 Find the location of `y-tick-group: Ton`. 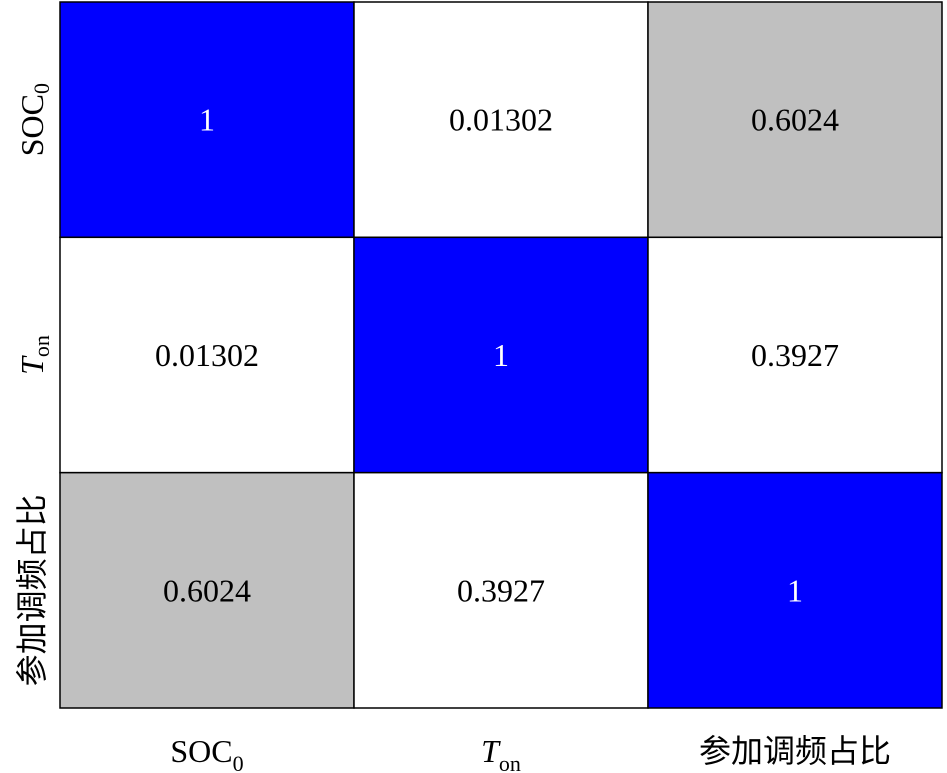

y-tick-group: Ton is located at coordinates (34, 355).